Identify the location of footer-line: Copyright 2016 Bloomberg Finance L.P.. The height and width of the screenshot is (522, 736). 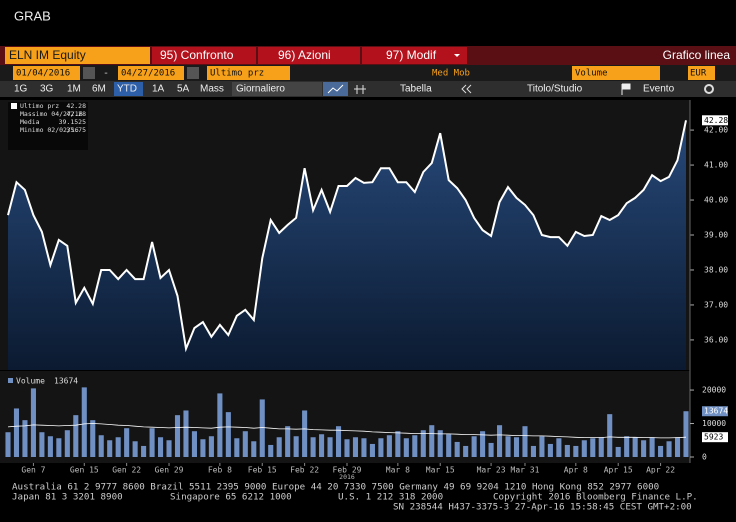
(595, 497).